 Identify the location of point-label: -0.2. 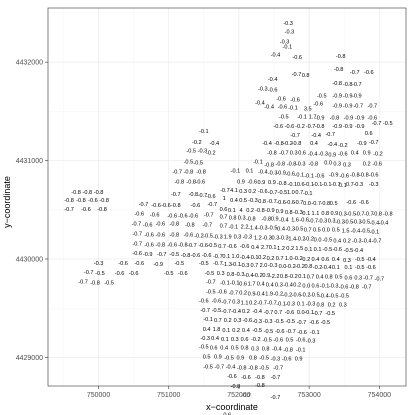
(300, 127).